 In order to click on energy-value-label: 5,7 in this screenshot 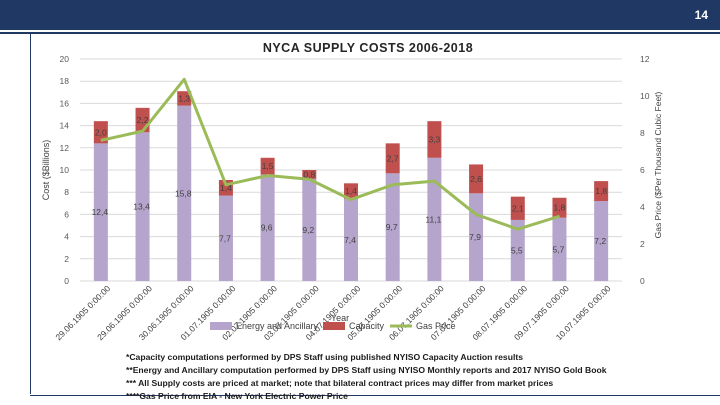, I will do `click(559, 249)`.